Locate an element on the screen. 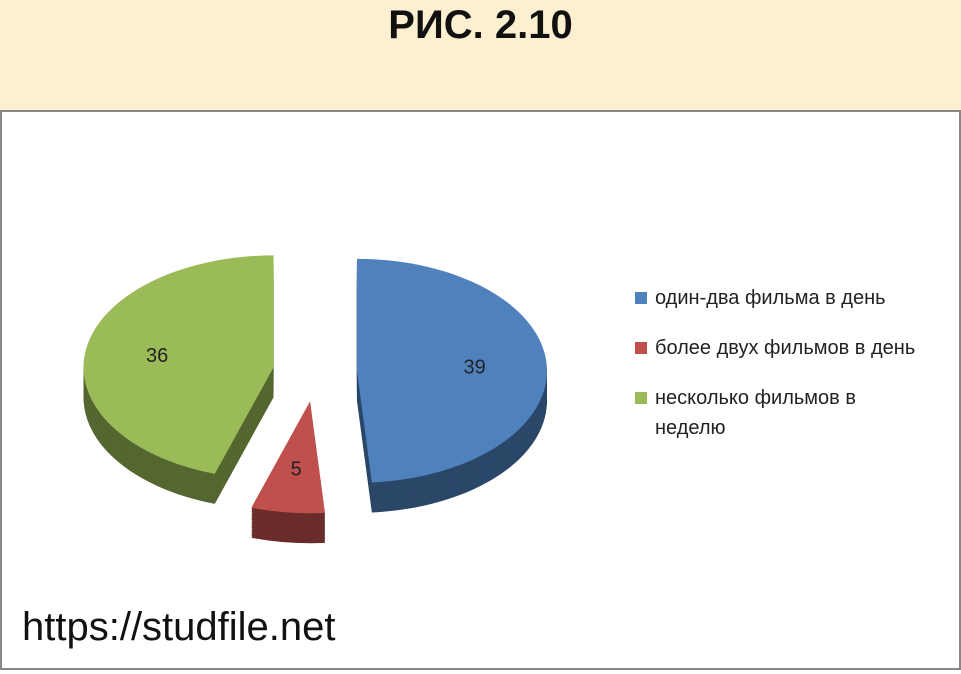  data-label: 36 is located at coordinates (157, 356).